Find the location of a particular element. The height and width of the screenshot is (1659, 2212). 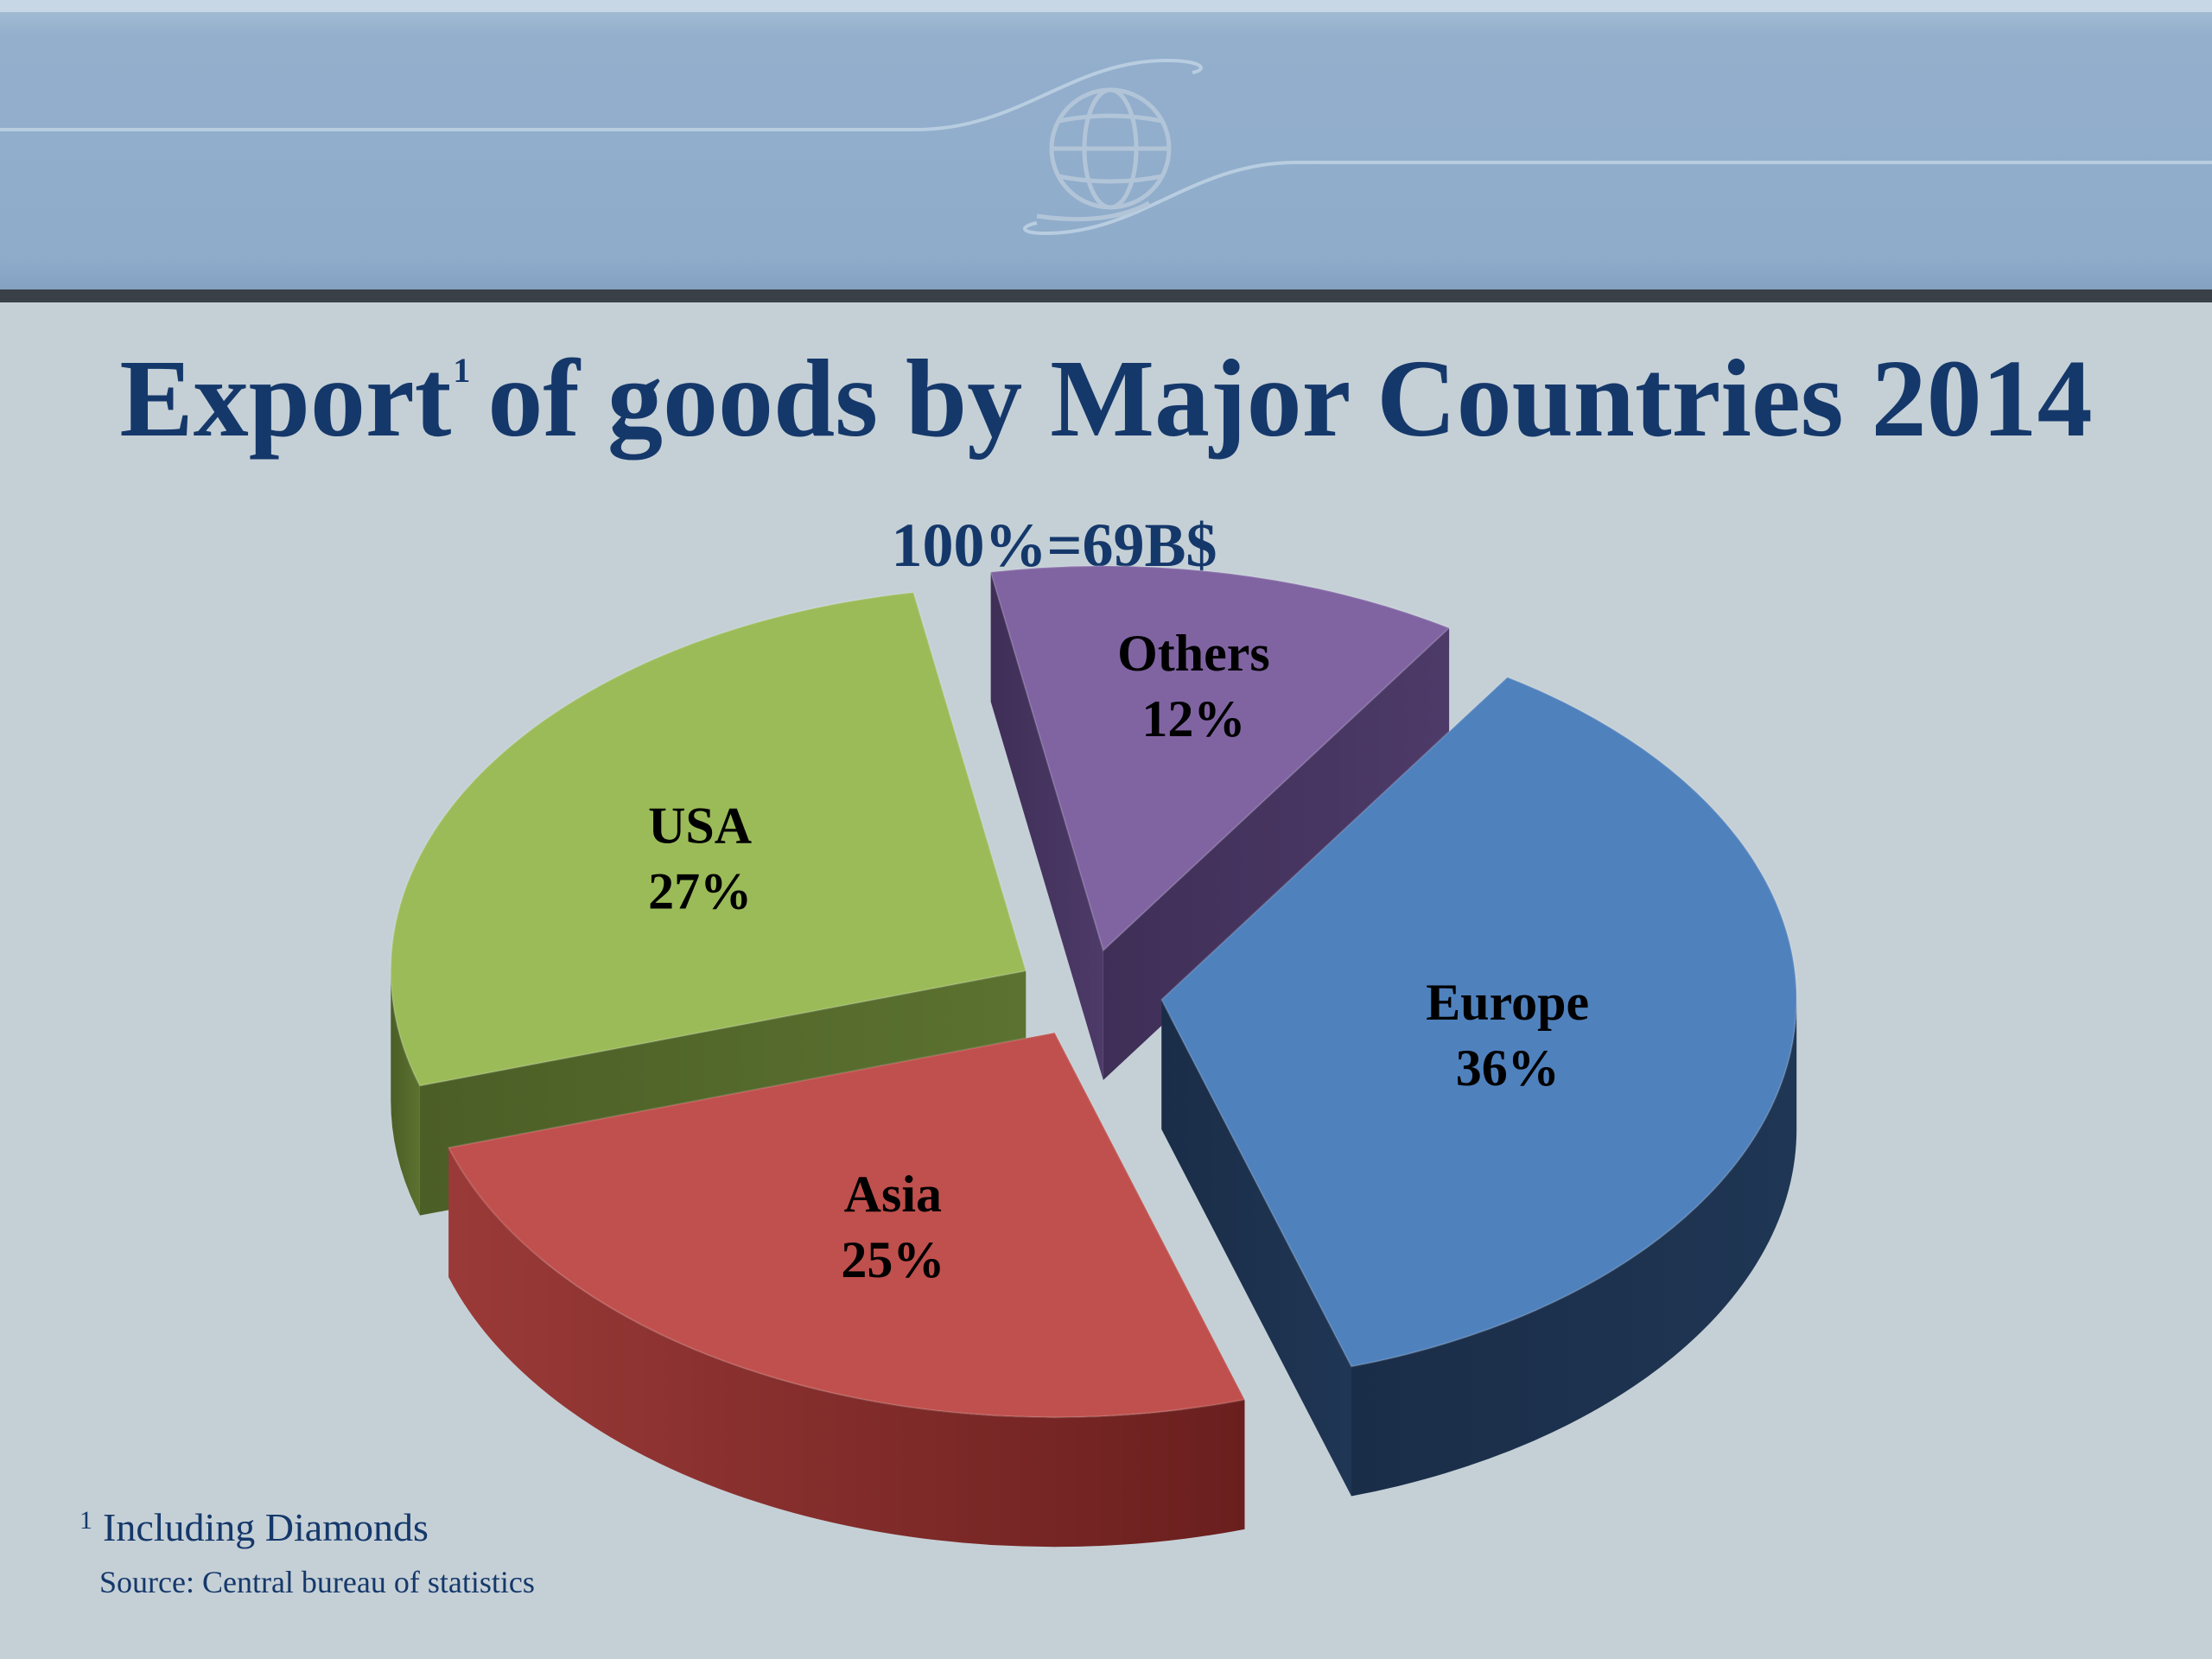

pie-slice-others is located at coordinates (1220, 823).